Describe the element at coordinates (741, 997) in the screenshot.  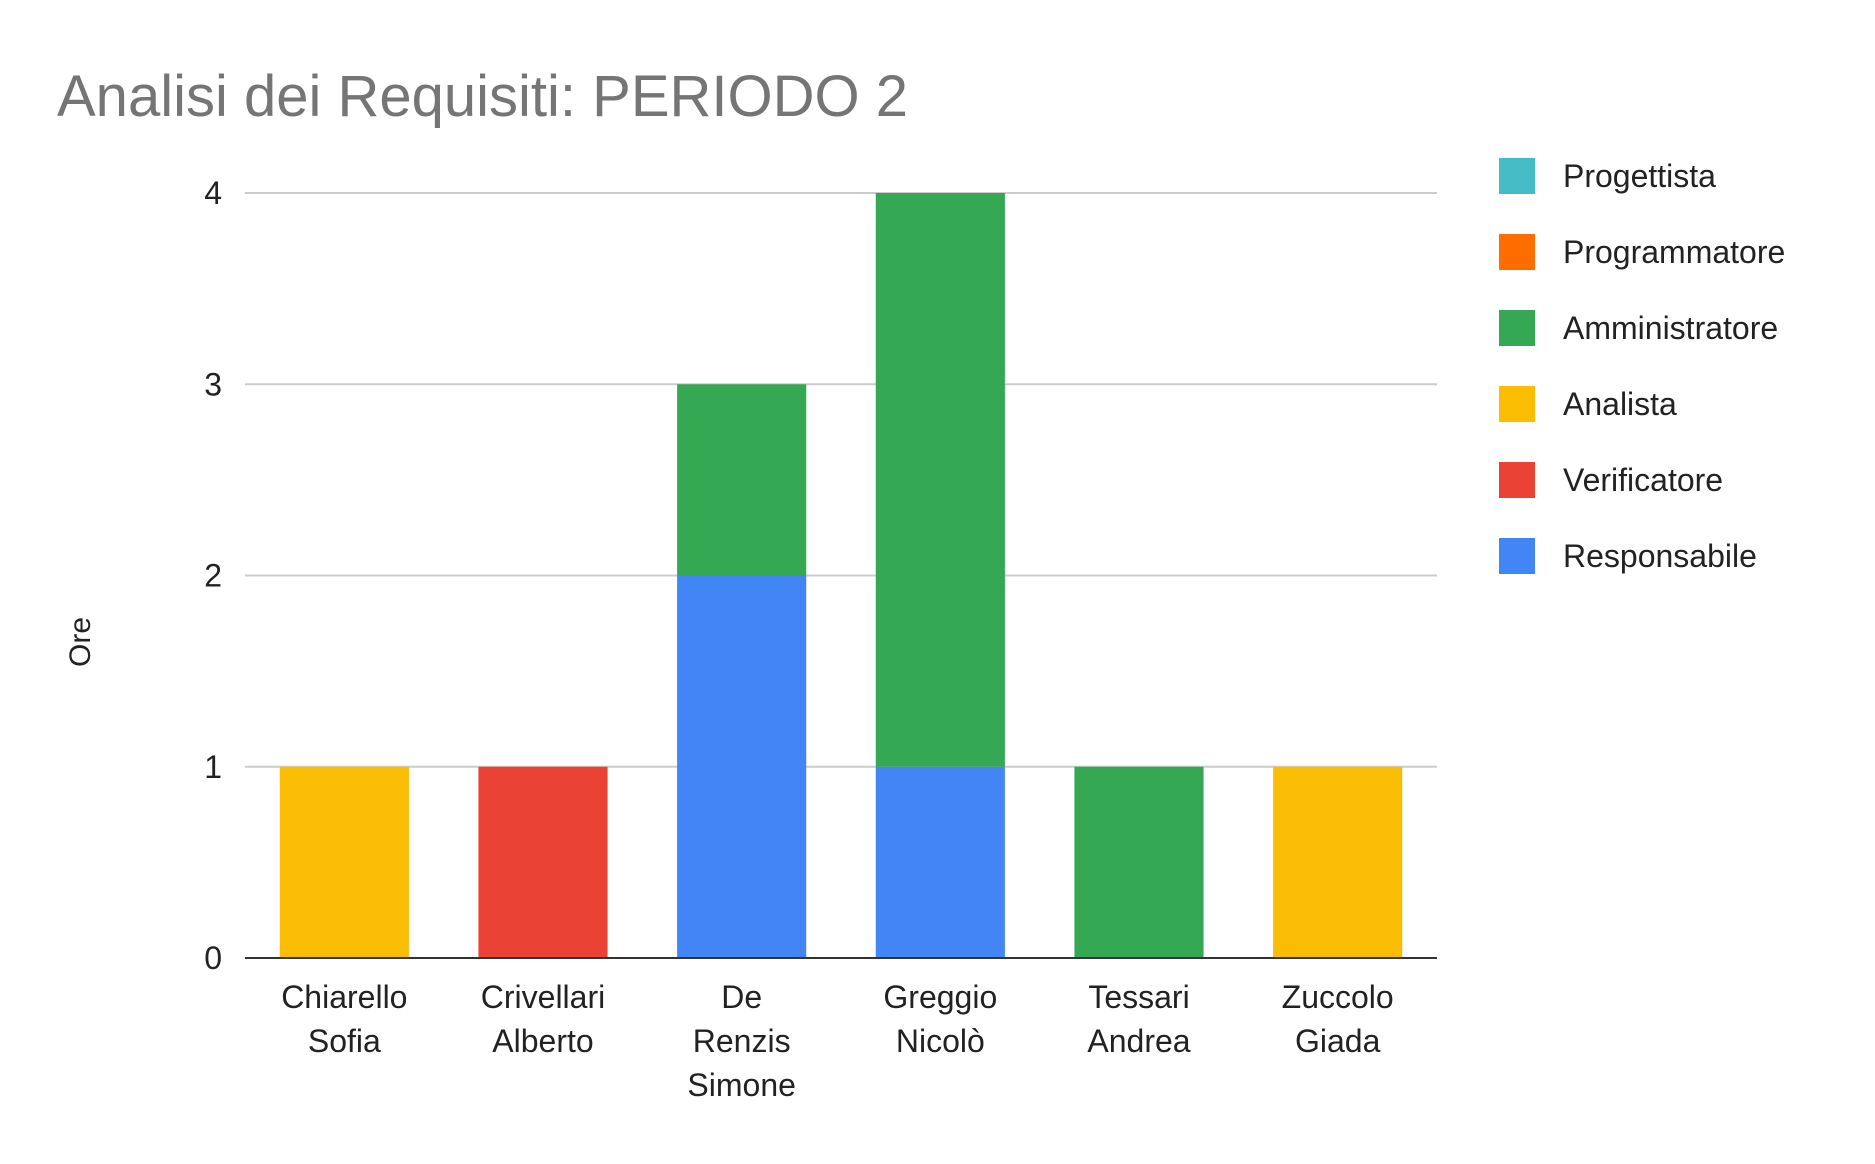
I see `x-tick-label: De` at that location.